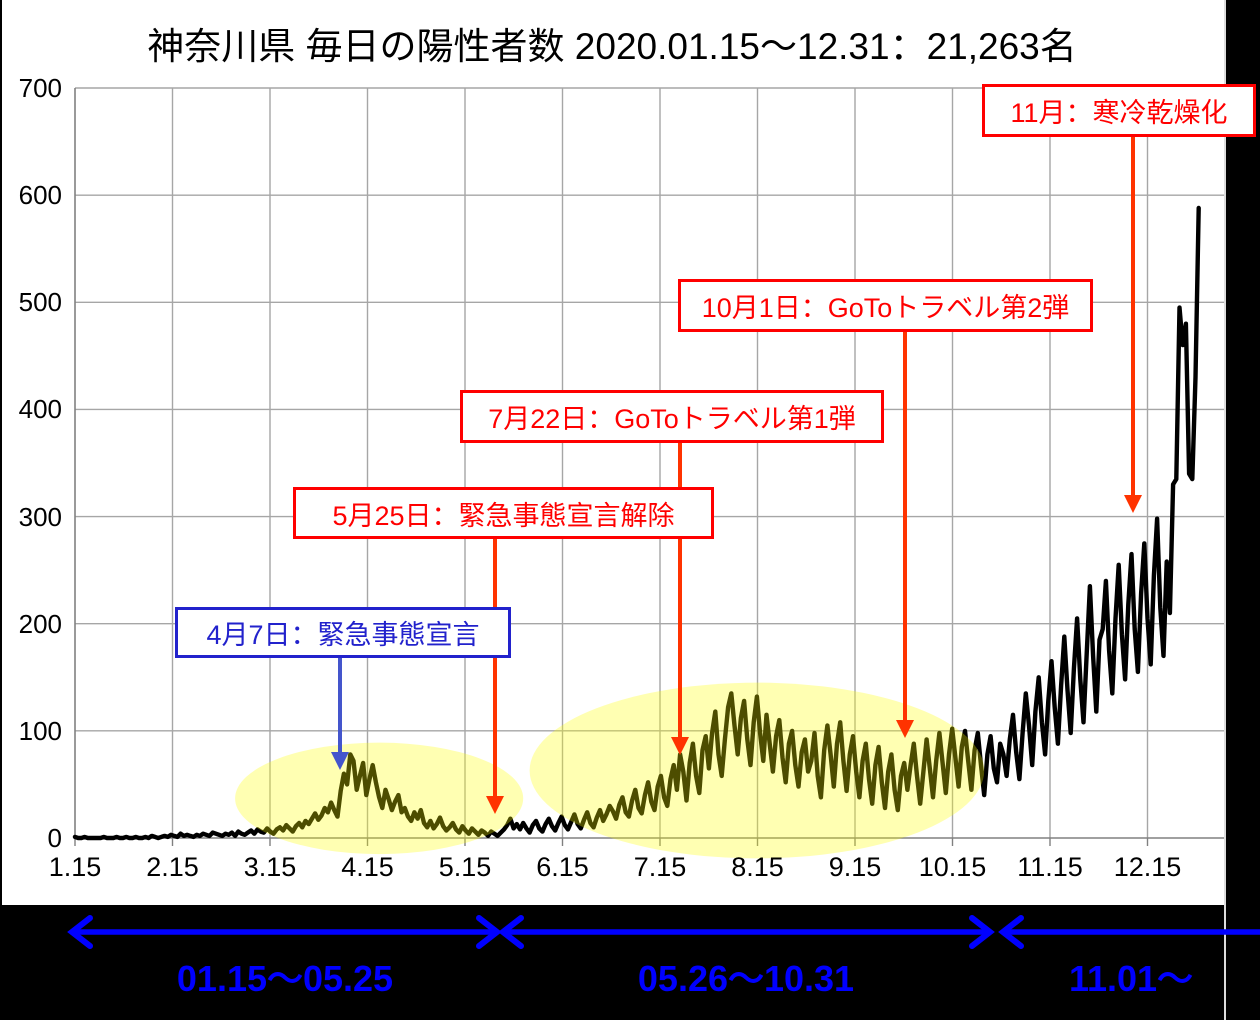 The height and width of the screenshot is (1020, 1260). What do you see at coordinates (1131, 978) in the screenshot?
I see `period-label-3: 11.01〜` at bounding box center [1131, 978].